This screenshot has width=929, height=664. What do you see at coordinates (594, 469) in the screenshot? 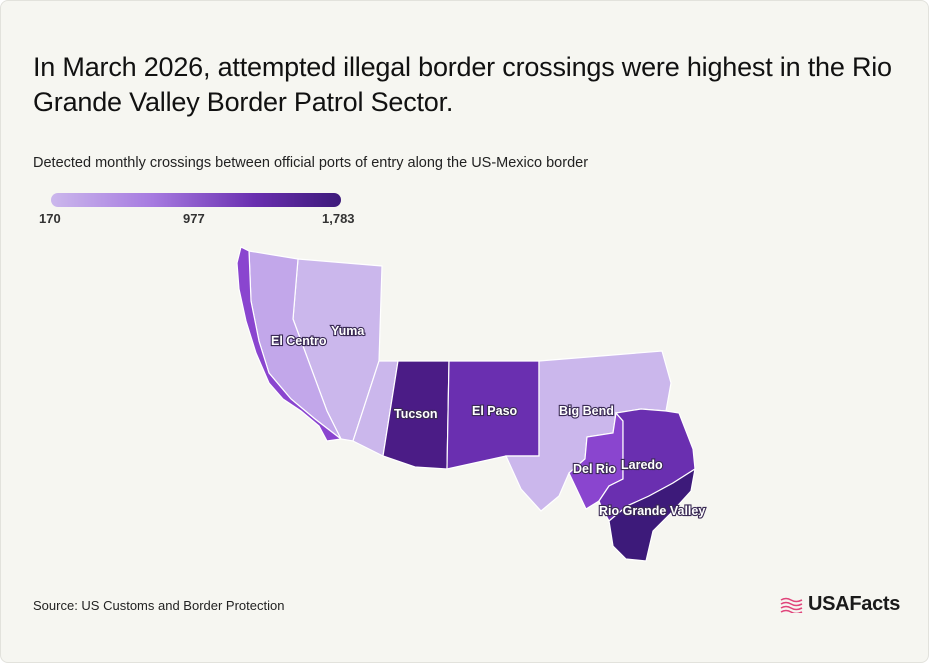
I see `label-del-rio: Del Rio` at bounding box center [594, 469].